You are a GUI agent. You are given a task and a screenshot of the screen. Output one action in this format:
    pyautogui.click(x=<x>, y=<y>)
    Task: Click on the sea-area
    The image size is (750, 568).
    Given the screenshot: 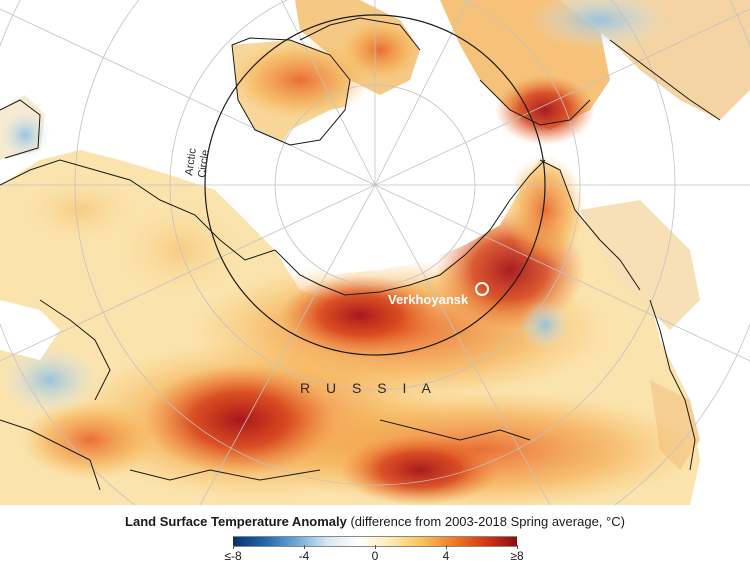 What is the action you would take?
    pyautogui.click(x=30, y=330)
    